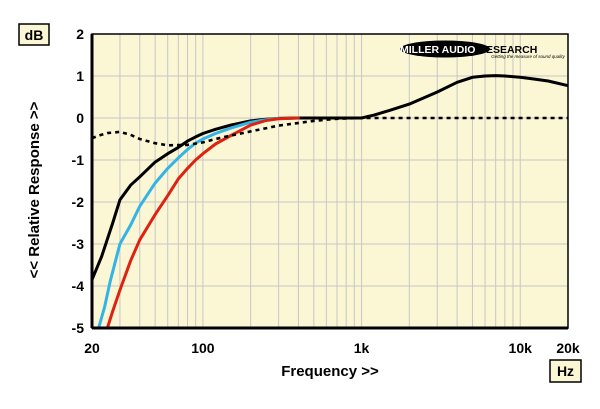 Image resolution: width=600 pixels, height=409 pixels. What do you see at coordinates (528, 56) in the screenshot?
I see `logo-tagline: Getting the measure of sound quality` at bounding box center [528, 56].